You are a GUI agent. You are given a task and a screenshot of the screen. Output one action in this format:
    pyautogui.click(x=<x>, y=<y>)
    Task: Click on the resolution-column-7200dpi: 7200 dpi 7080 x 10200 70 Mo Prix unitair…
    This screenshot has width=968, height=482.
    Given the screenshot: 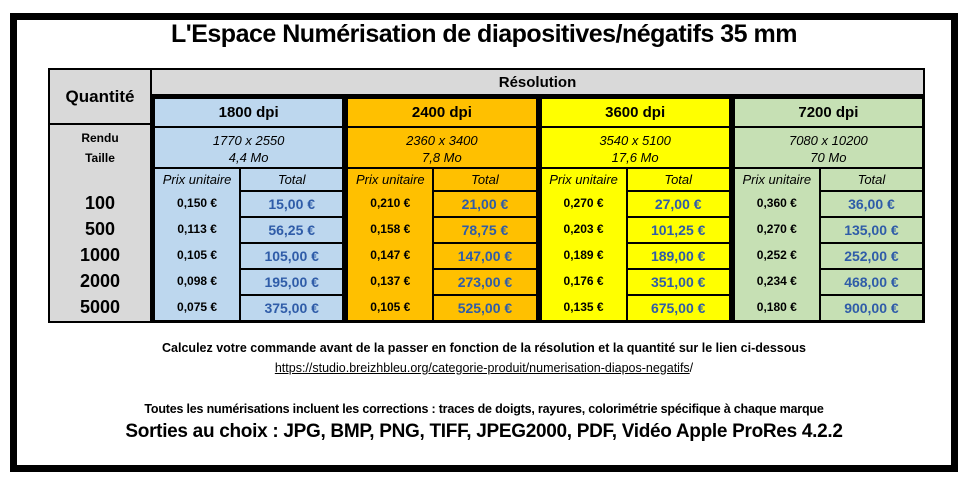 What is the action you would take?
    pyautogui.click(x=828, y=209)
    